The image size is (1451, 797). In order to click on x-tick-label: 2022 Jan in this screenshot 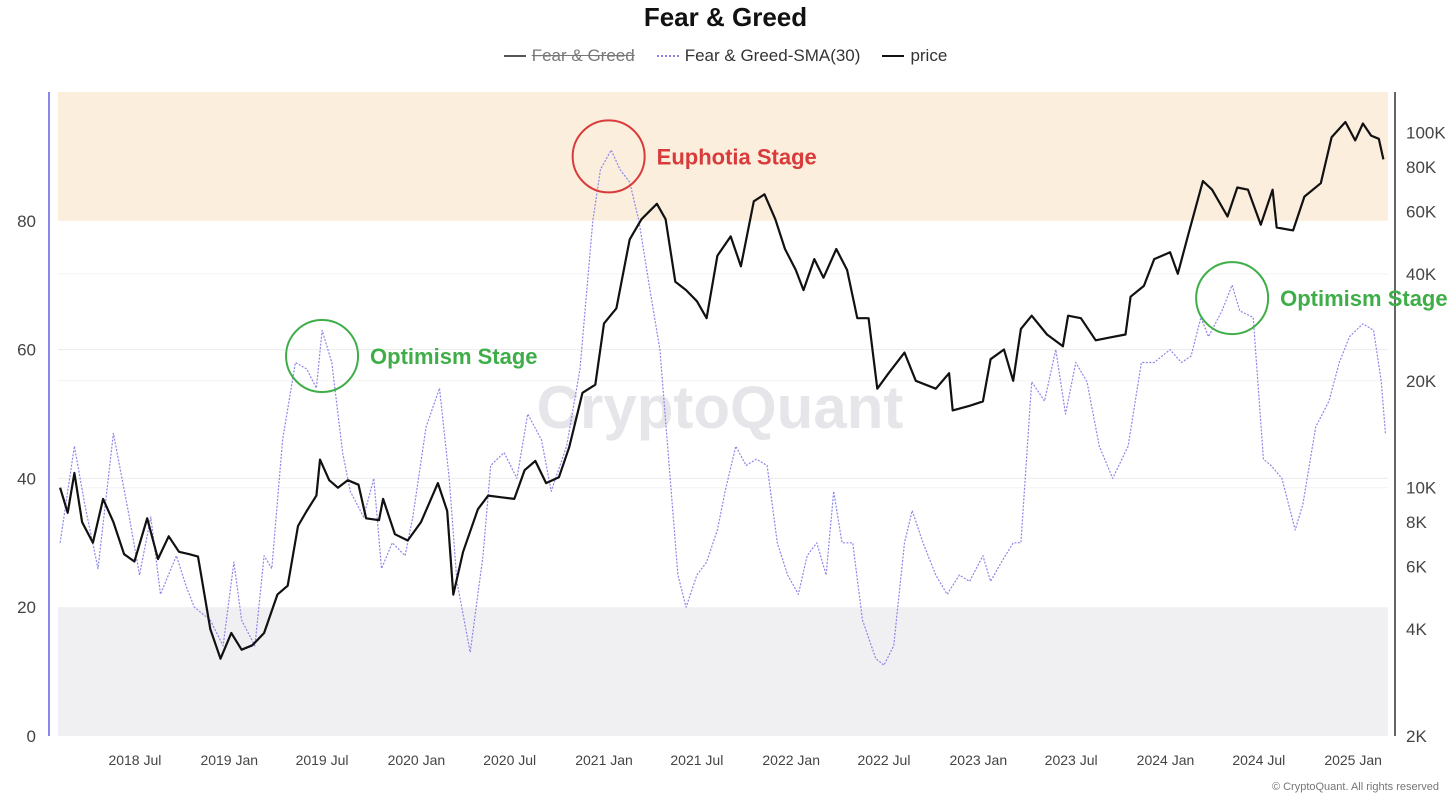, I will do `click(791, 760)`.